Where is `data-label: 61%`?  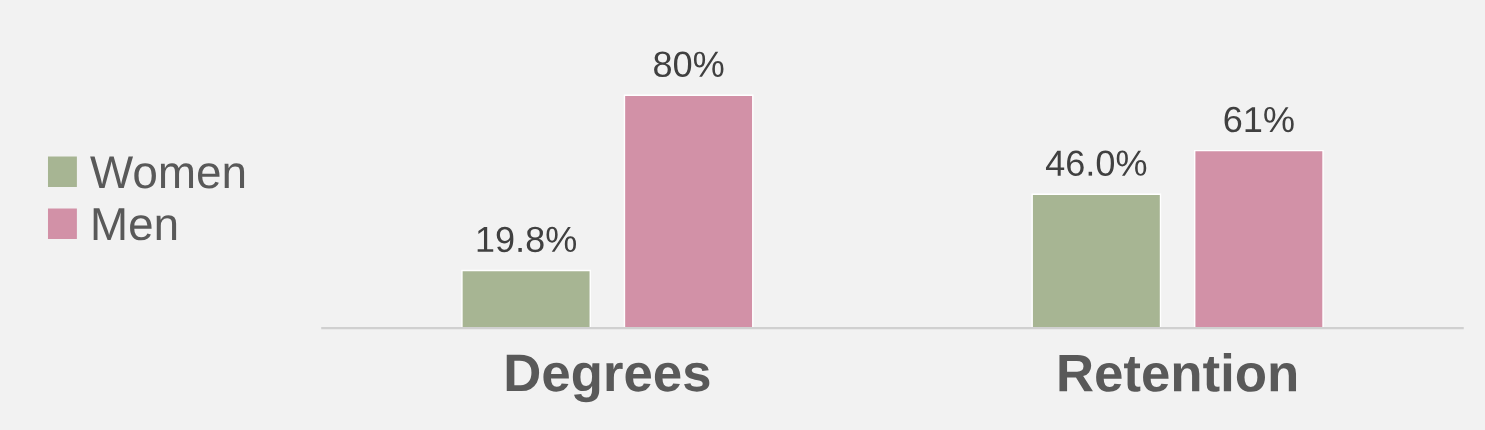 data-label: 61% is located at coordinates (1259, 119).